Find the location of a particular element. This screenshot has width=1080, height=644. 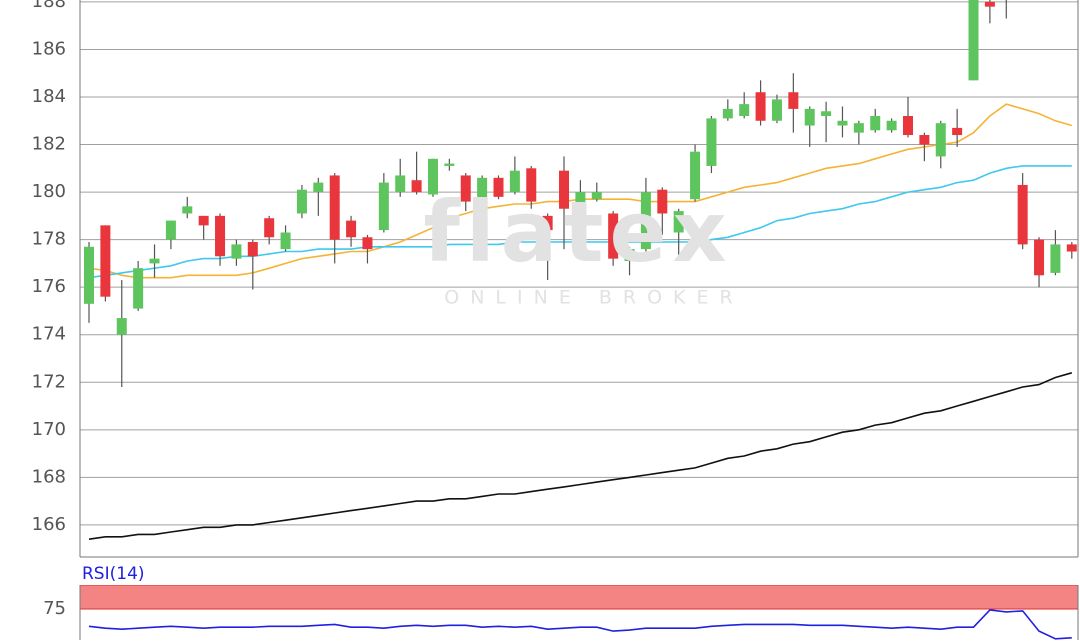

watermark: flatex ONLINE BROKER is located at coordinates (583, 246).